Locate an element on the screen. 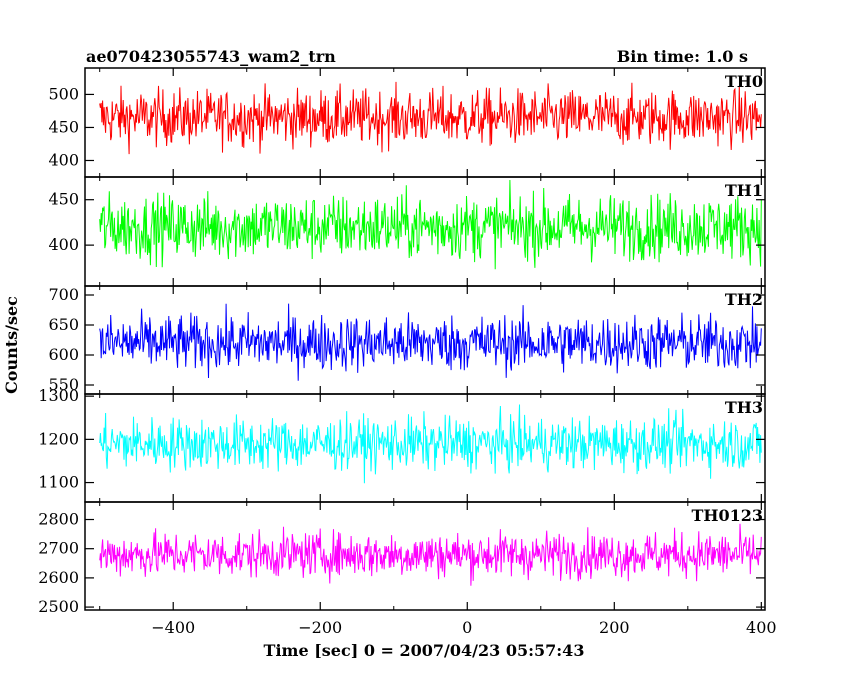 The width and height of the screenshot is (850, 680). panel-th0: 400 450 500 TH0 is located at coordinates (407, 122).